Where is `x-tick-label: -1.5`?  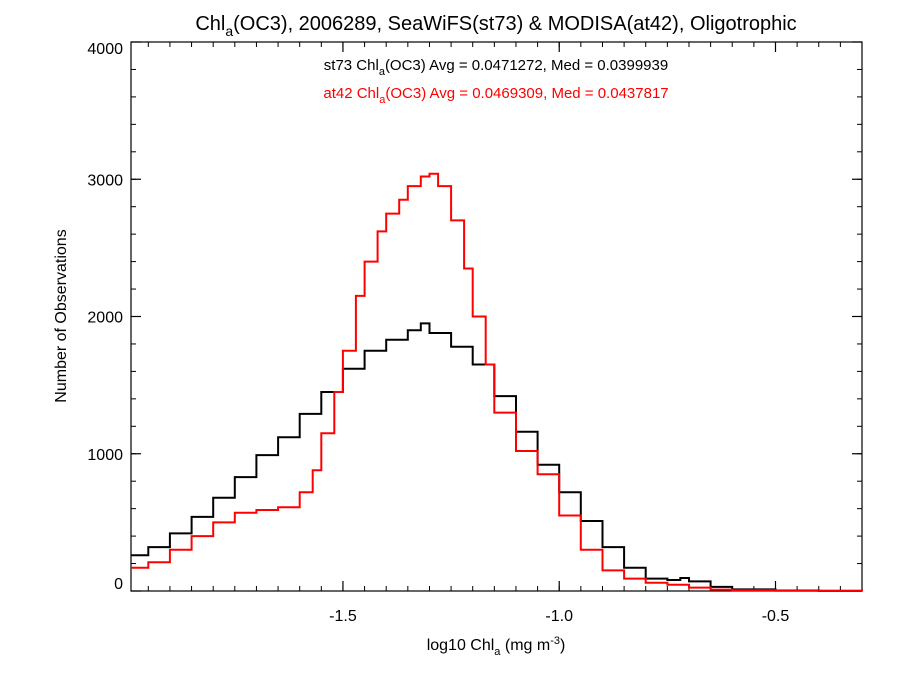 x-tick-label: -1.5 is located at coordinates (343, 616).